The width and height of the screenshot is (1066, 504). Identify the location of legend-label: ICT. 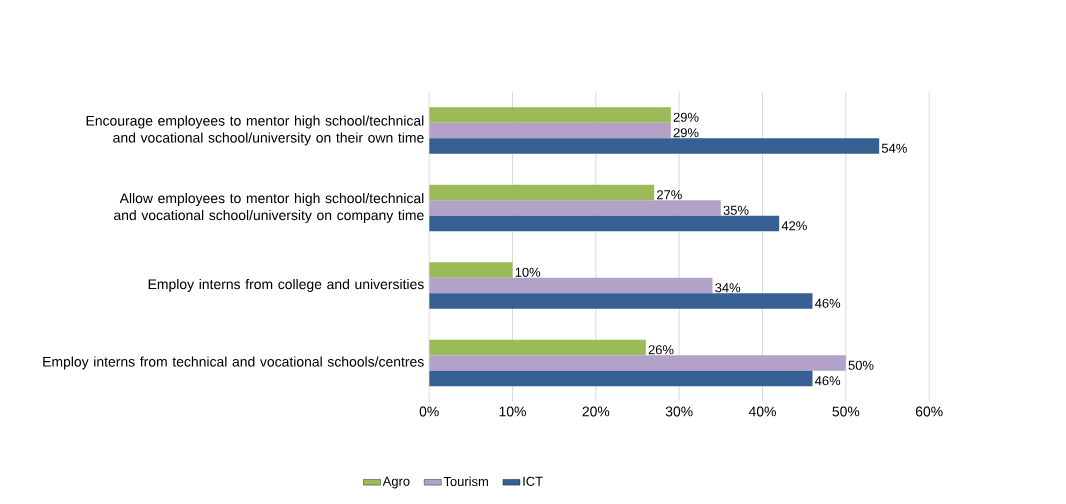
(533, 481).